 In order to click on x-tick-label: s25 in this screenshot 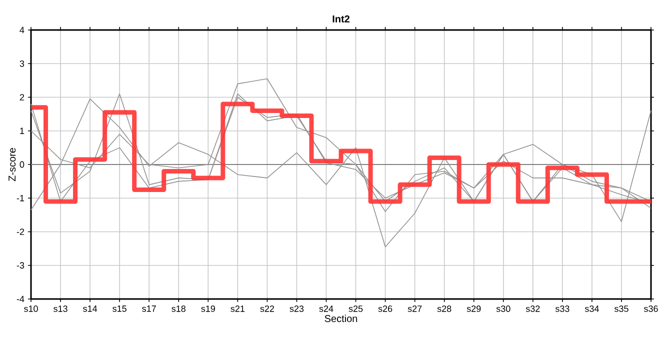, I will do `click(355, 309)`.